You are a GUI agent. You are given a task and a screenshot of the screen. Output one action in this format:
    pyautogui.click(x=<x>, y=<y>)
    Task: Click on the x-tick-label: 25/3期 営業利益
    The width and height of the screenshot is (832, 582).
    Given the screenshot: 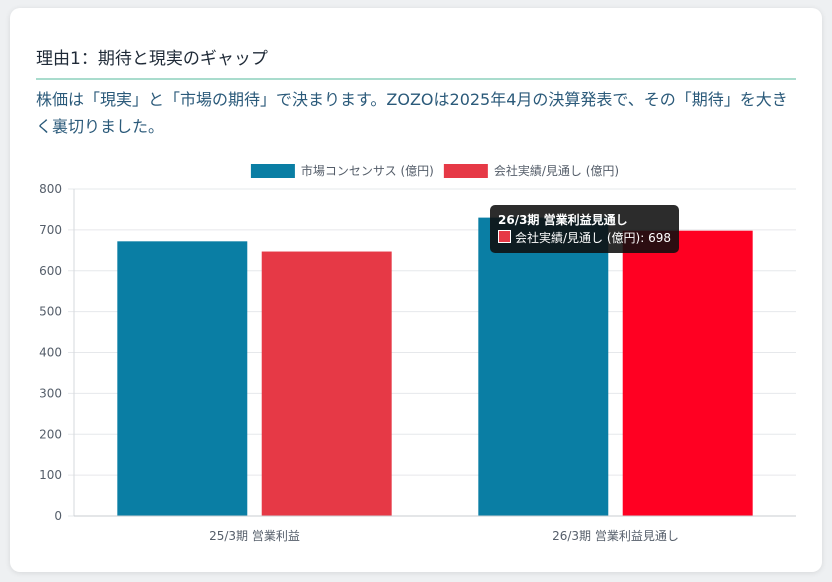 What is the action you would take?
    pyautogui.click(x=254, y=536)
    